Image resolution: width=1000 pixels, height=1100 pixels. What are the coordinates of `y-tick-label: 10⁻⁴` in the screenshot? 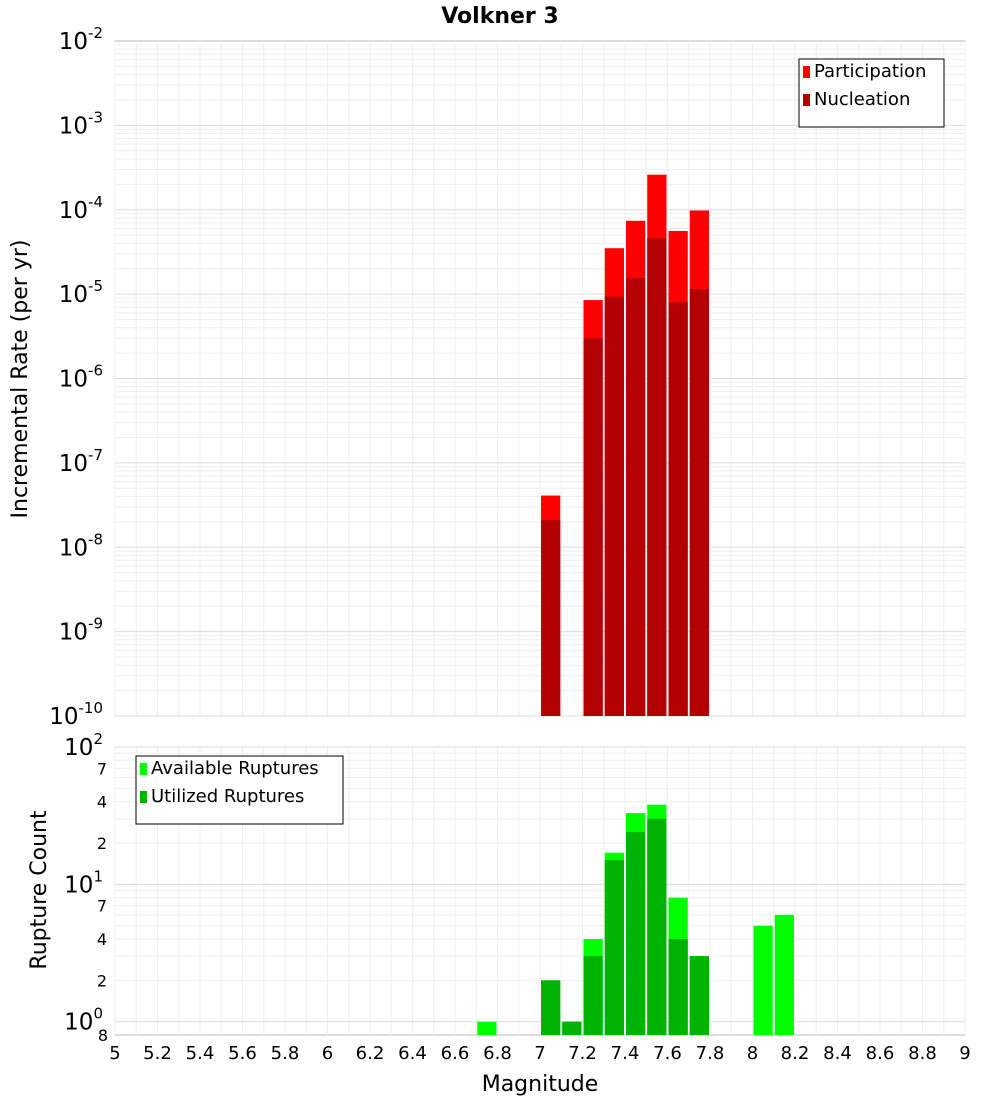 It's located at (81, 208).